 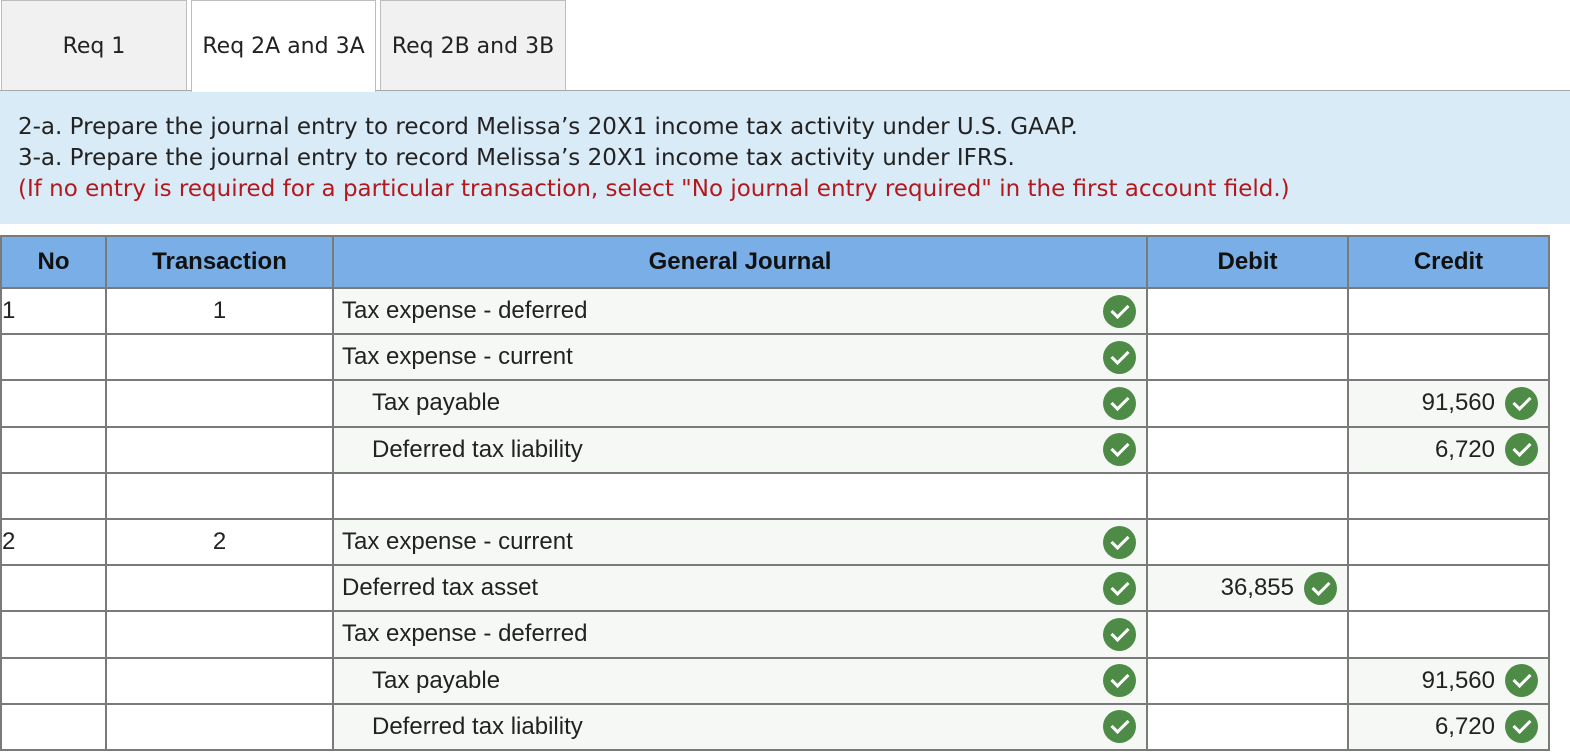 What do you see at coordinates (219, 262) in the screenshot?
I see `header-transaction: Transaction` at bounding box center [219, 262].